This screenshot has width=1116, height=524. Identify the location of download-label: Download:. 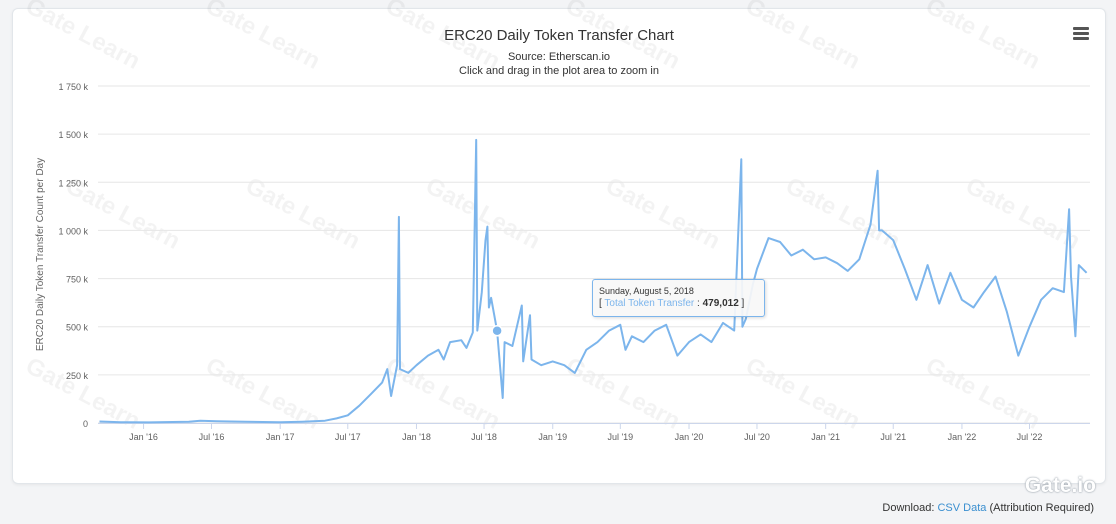
(908, 508).